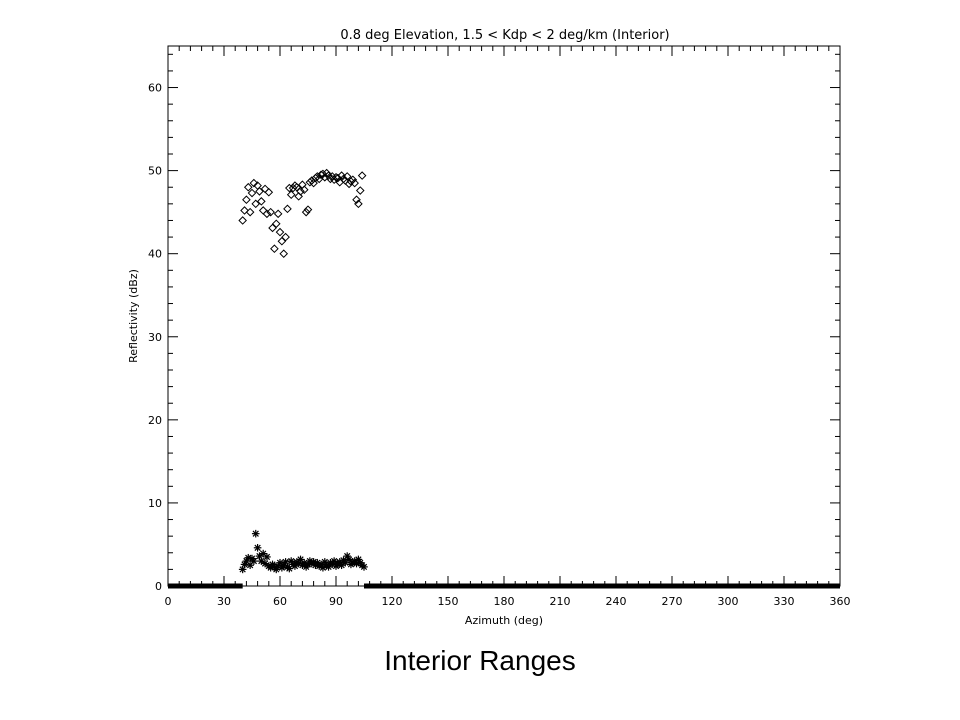 Image resolution: width=960 pixels, height=720 pixels. What do you see at coordinates (784, 601) in the screenshot?
I see `x-tick-label: 330` at bounding box center [784, 601].